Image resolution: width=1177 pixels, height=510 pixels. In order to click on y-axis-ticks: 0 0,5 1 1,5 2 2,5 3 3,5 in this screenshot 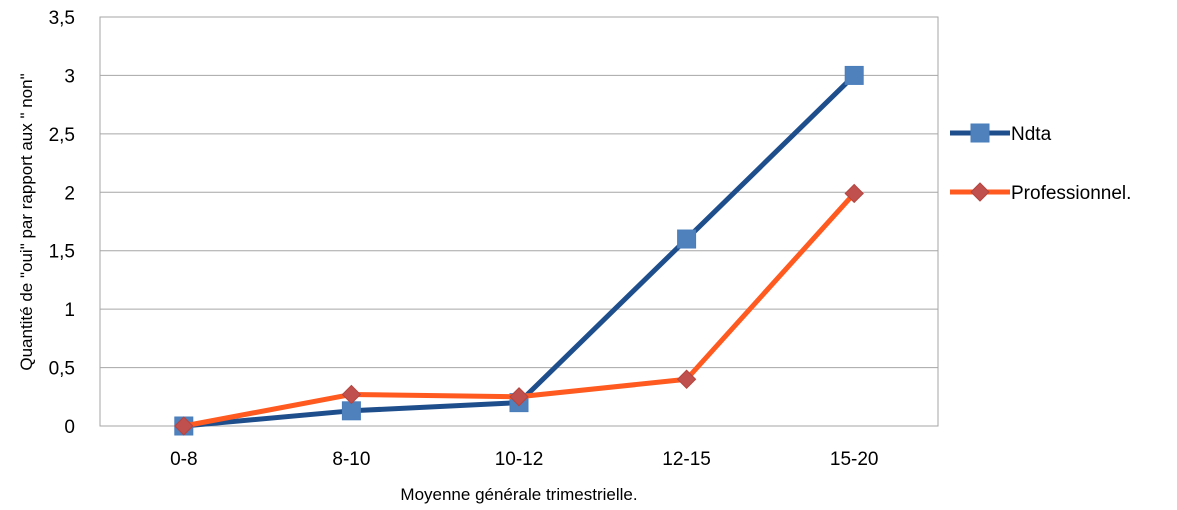, I will do `click(62, 223)`.